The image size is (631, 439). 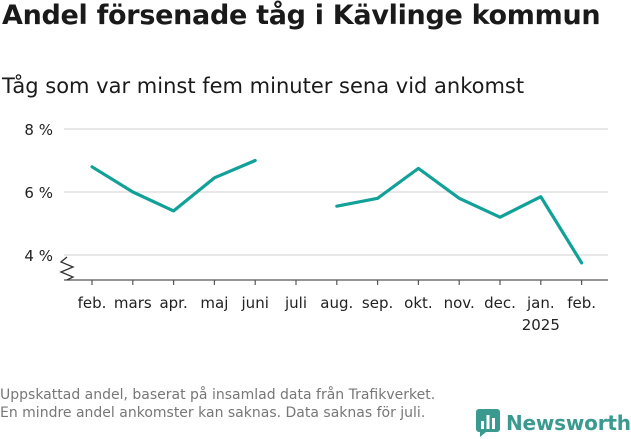 What do you see at coordinates (459, 303) in the screenshot?
I see `x-tick-label: nov.` at bounding box center [459, 303].